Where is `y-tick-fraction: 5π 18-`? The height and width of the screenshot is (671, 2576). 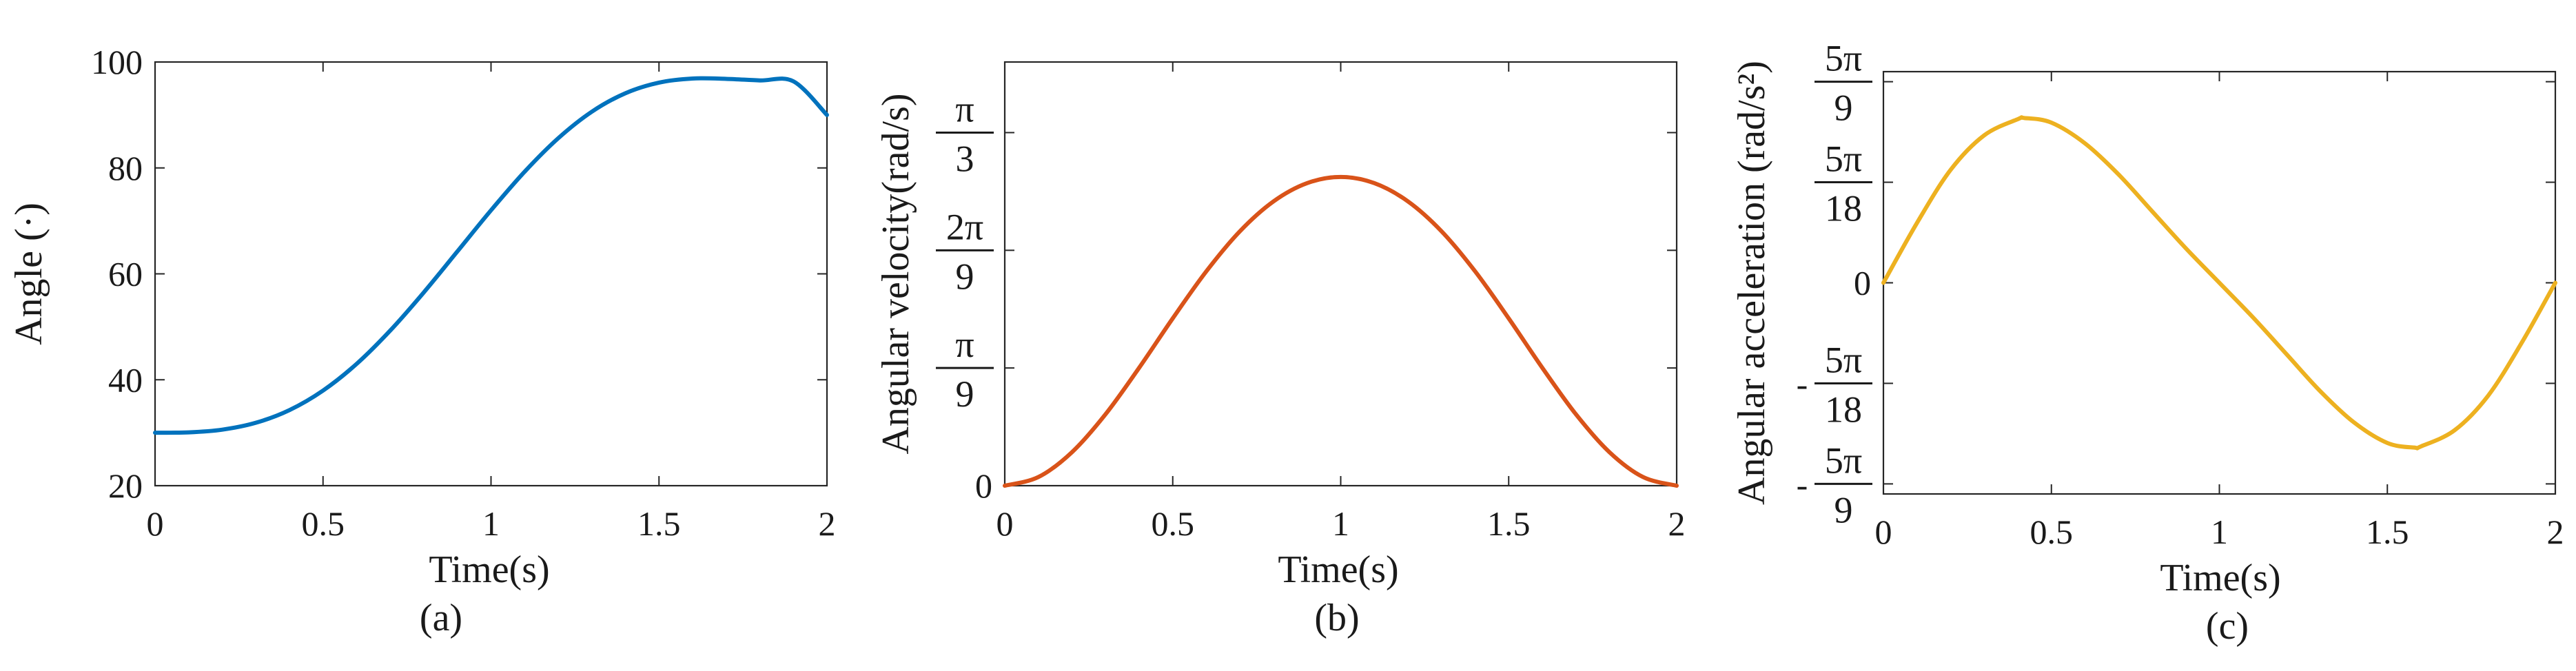
y-tick-fraction: 5π 18- is located at coordinates (1834, 385).